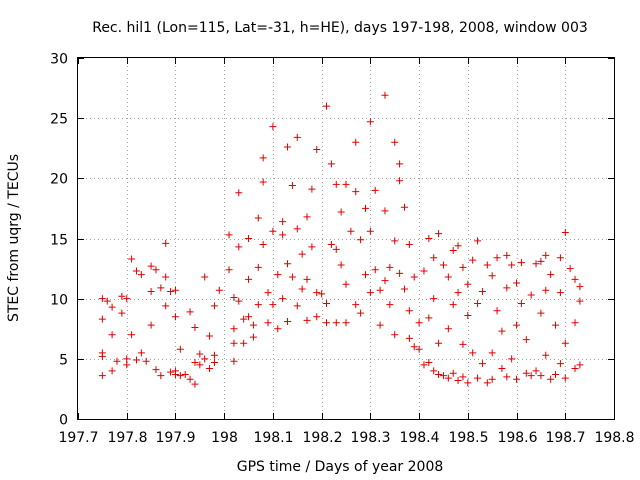 The height and width of the screenshot is (480, 640). What do you see at coordinates (127, 438) in the screenshot?
I see `x-tick-label: 197.8` at bounding box center [127, 438].